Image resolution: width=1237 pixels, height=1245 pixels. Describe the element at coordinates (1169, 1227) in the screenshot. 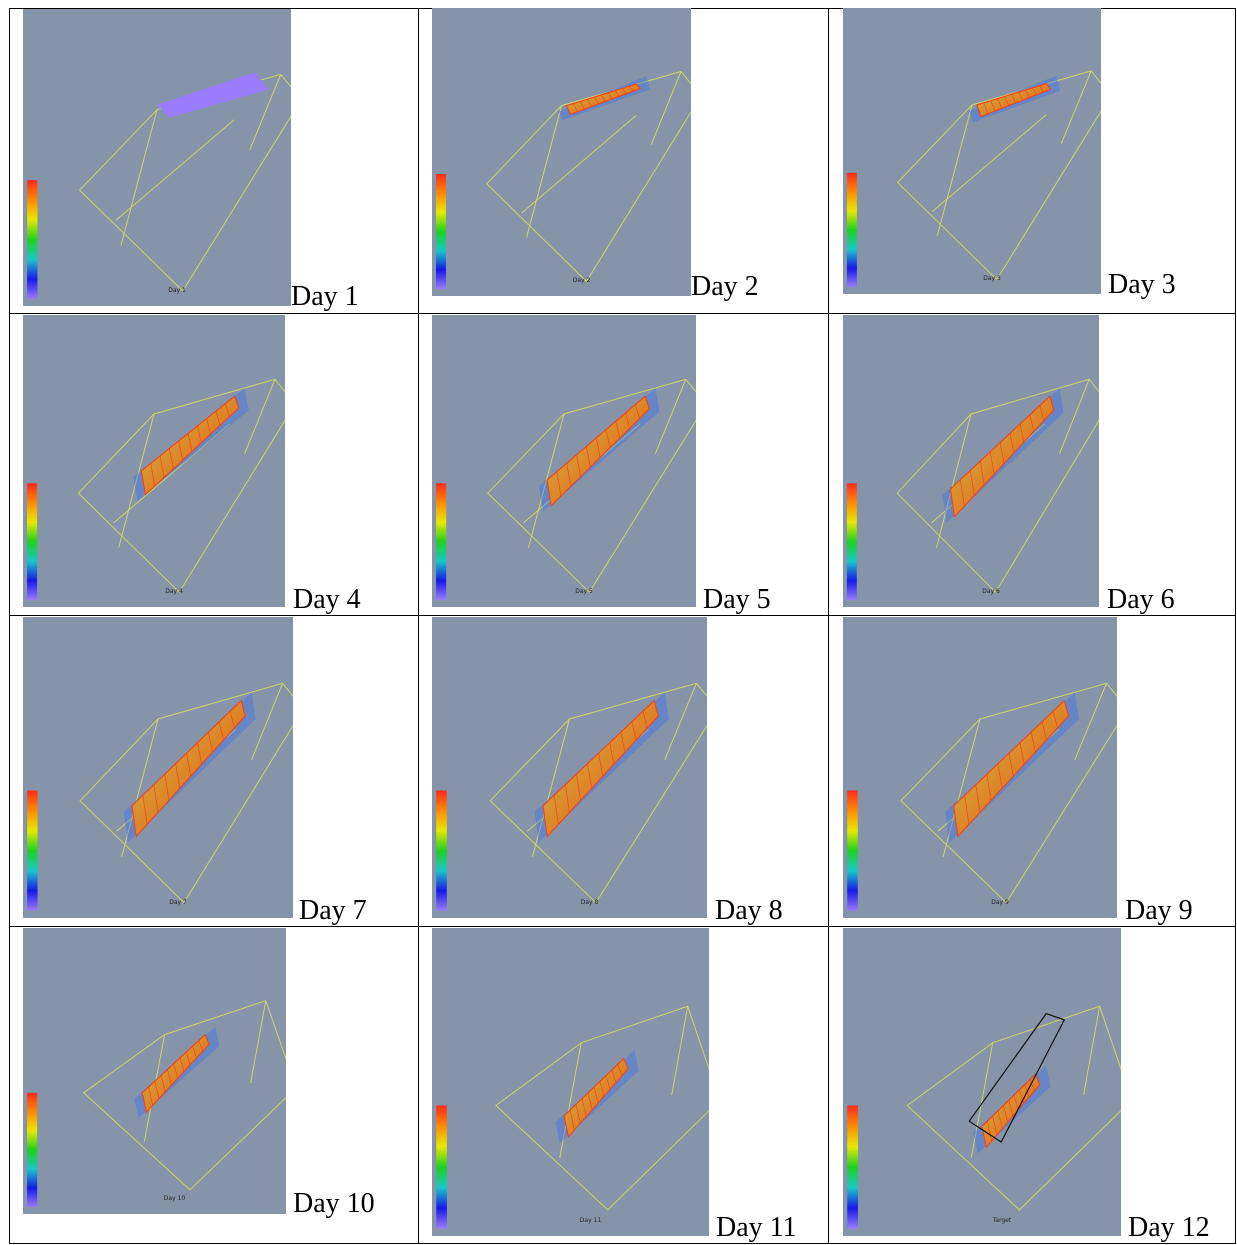

I see `day-caption: Day 12` at that location.